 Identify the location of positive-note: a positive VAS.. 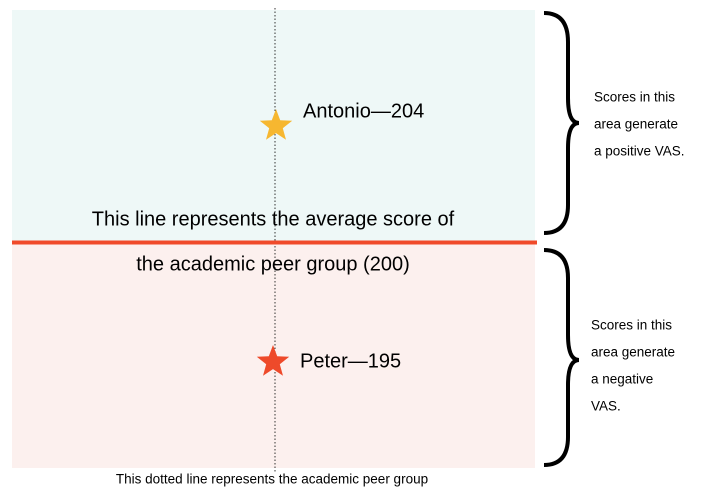
(639, 151).